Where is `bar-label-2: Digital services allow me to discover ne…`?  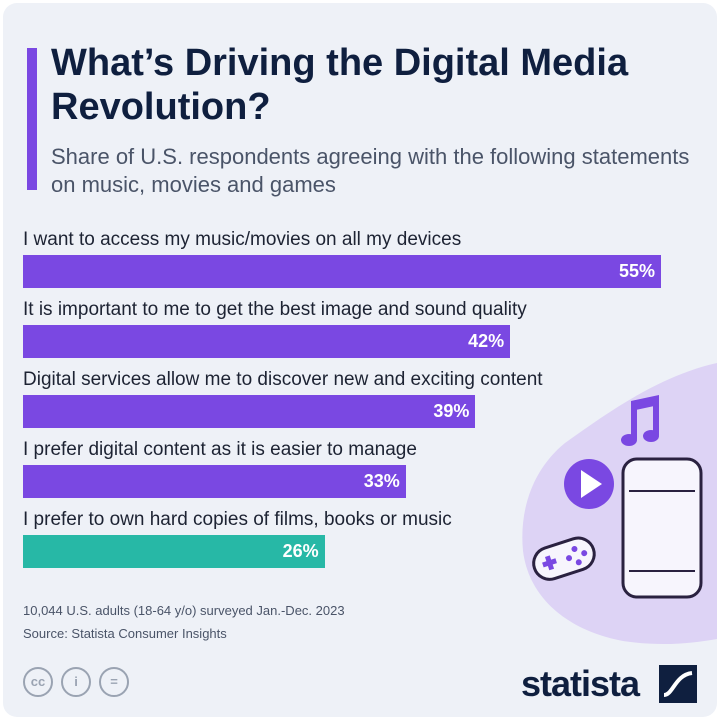
bar-label-2: Digital services allow me to discover ne… is located at coordinates (283, 379).